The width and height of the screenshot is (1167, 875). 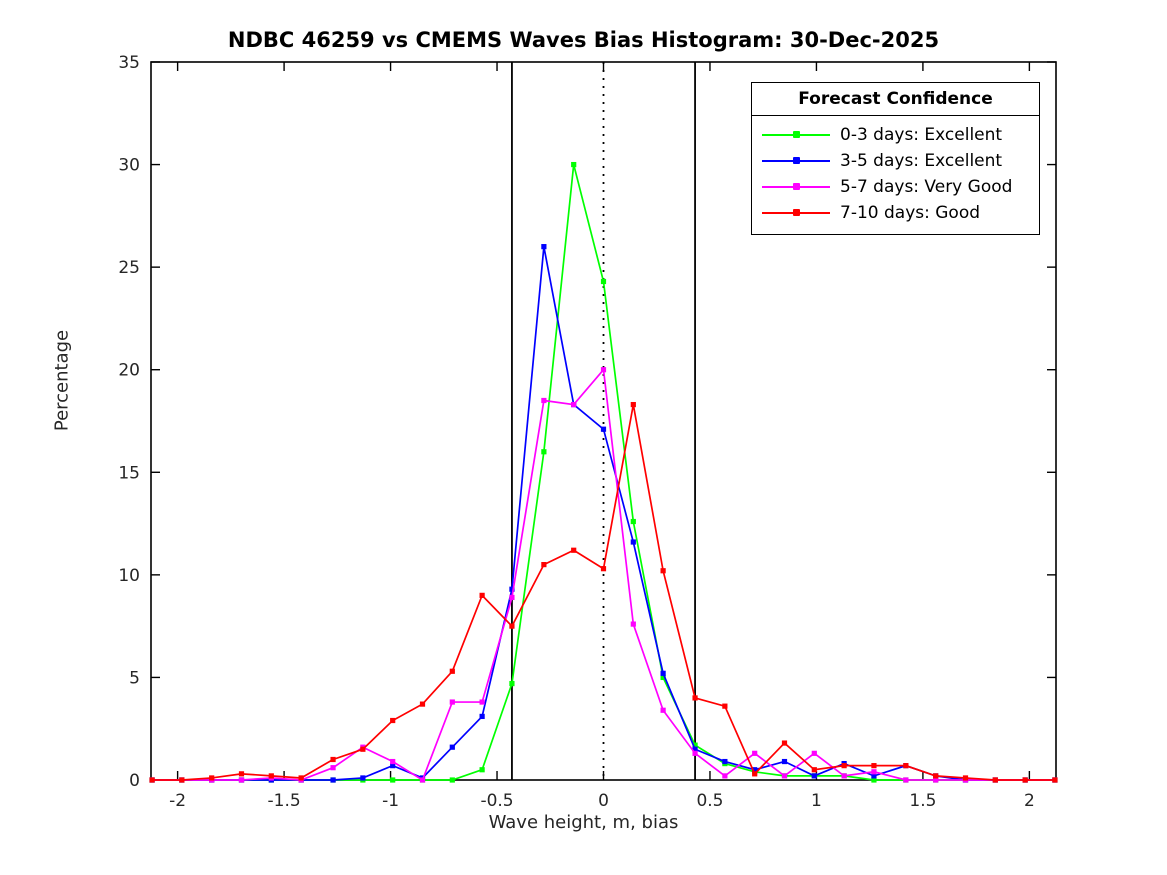 I want to click on y-tick-label: 25, so click(x=129, y=268).